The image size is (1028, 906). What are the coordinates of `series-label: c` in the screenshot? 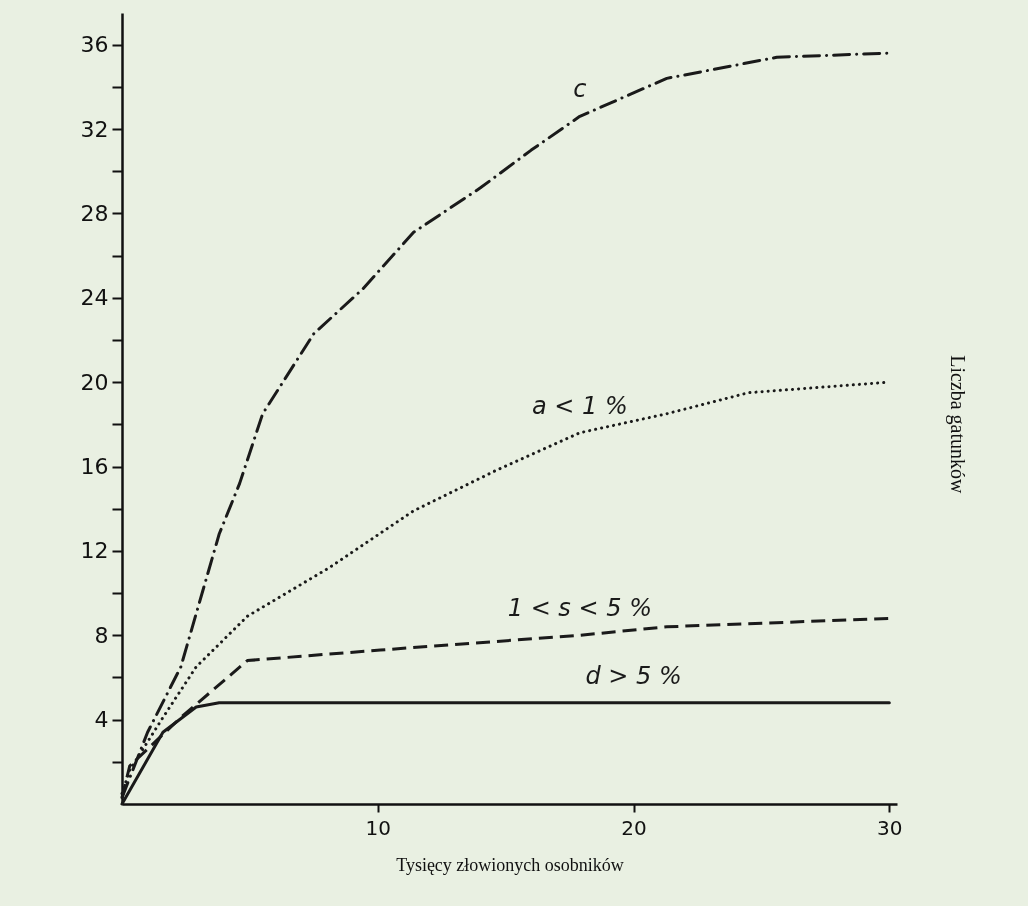 It's located at (580, 89).